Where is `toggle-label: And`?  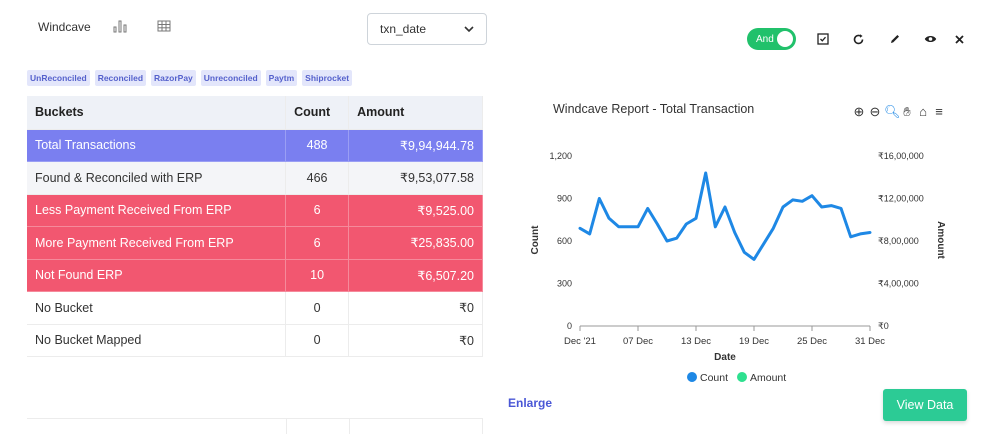
toggle-label: And is located at coordinates (765, 39).